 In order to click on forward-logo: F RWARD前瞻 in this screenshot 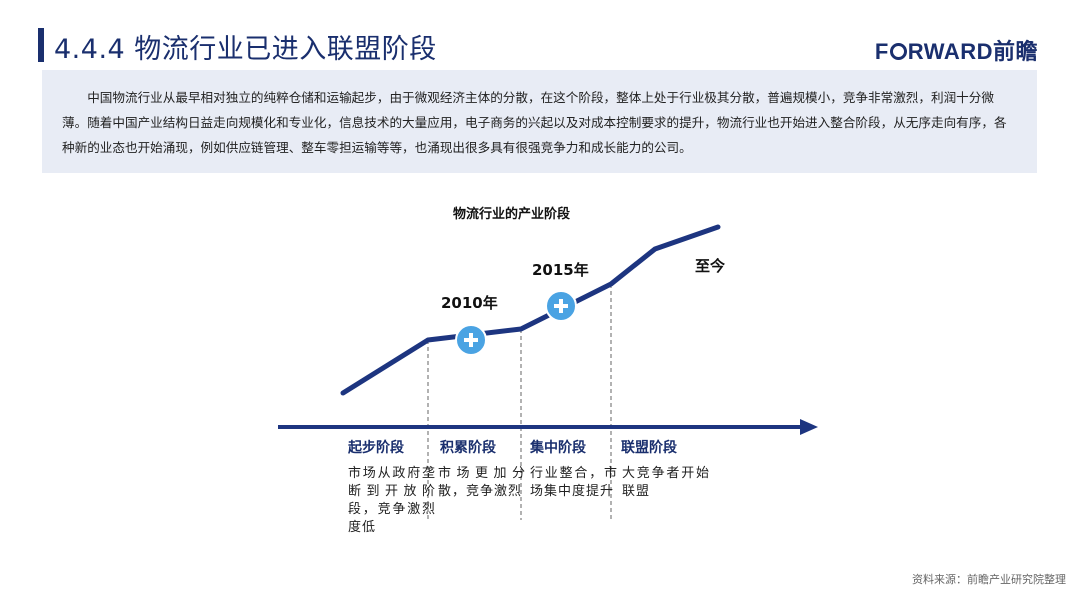, I will do `click(956, 50)`.